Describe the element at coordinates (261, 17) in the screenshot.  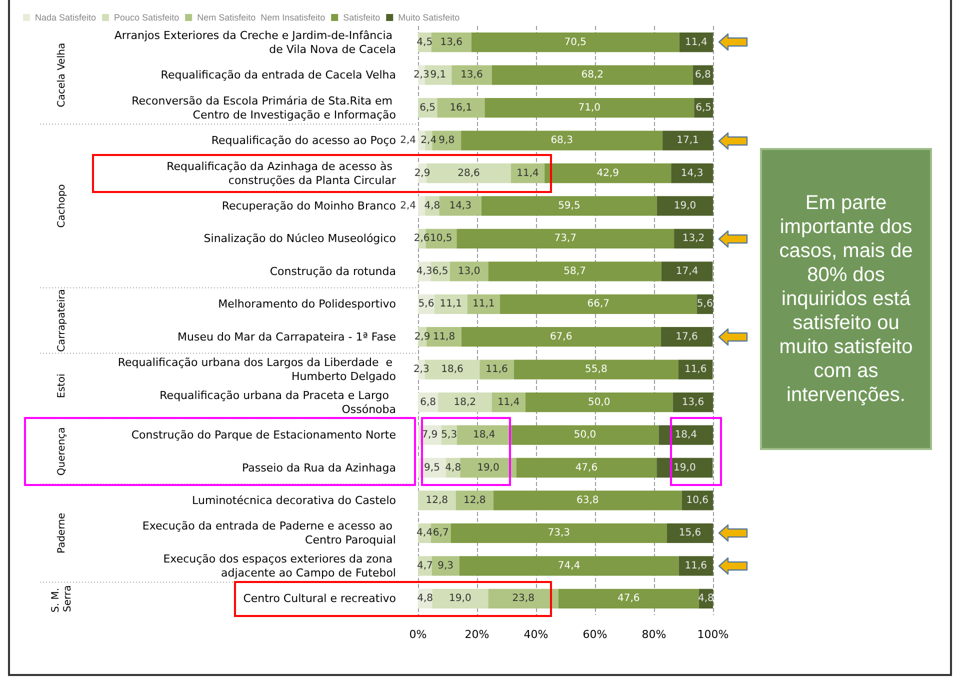
I see `legend-label: Nem Satisfeito Nem Insatisfeito` at that location.